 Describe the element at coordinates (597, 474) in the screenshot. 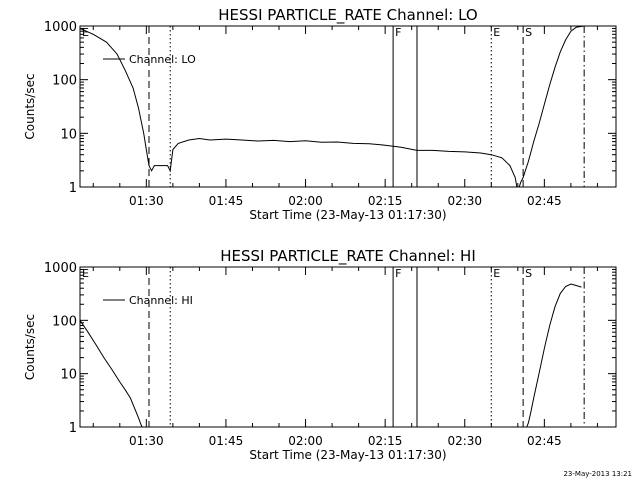

I see `footer-timestamp: 23-May-2013 13:21` at that location.